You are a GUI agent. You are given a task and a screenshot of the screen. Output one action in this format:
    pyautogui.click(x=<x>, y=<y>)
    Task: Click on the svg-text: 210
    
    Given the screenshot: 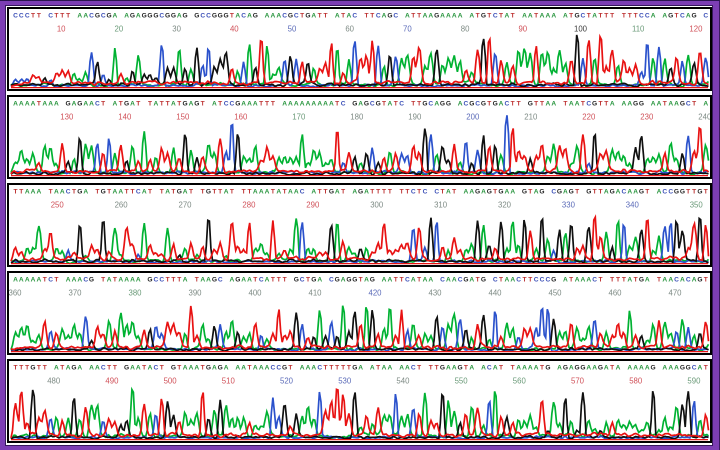 What is the action you would take?
    pyautogui.click(x=531, y=117)
    